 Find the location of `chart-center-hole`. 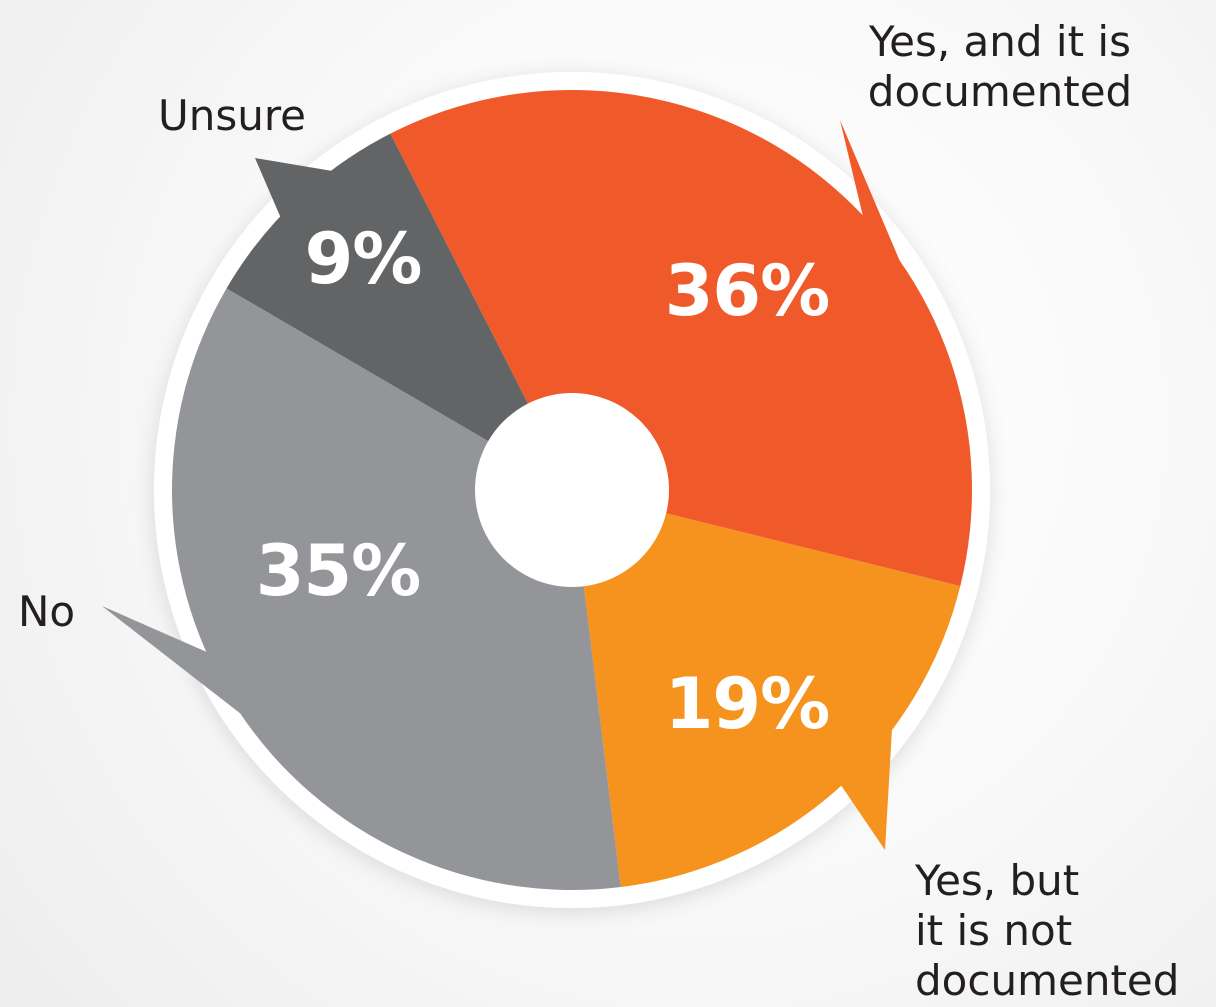

chart-center-hole is located at coordinates (572, 490).